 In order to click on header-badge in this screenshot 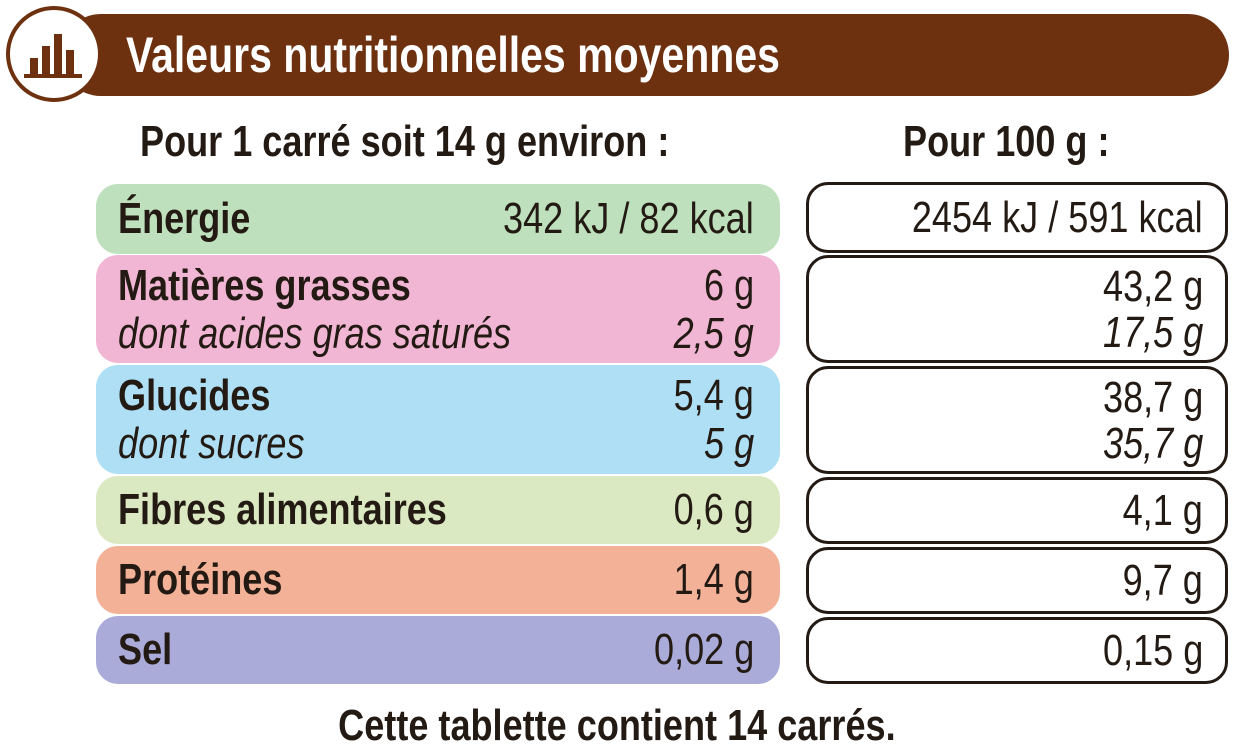, I will do `click(54, 54)`.